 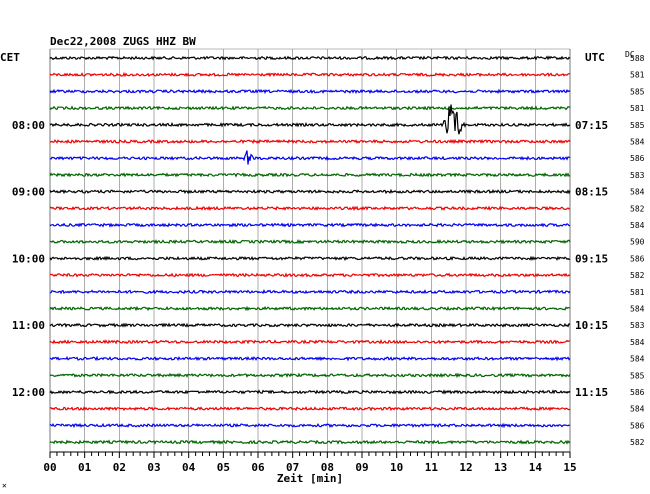 I want to click on x-tick-label: 06, so click(x=258, y=467).